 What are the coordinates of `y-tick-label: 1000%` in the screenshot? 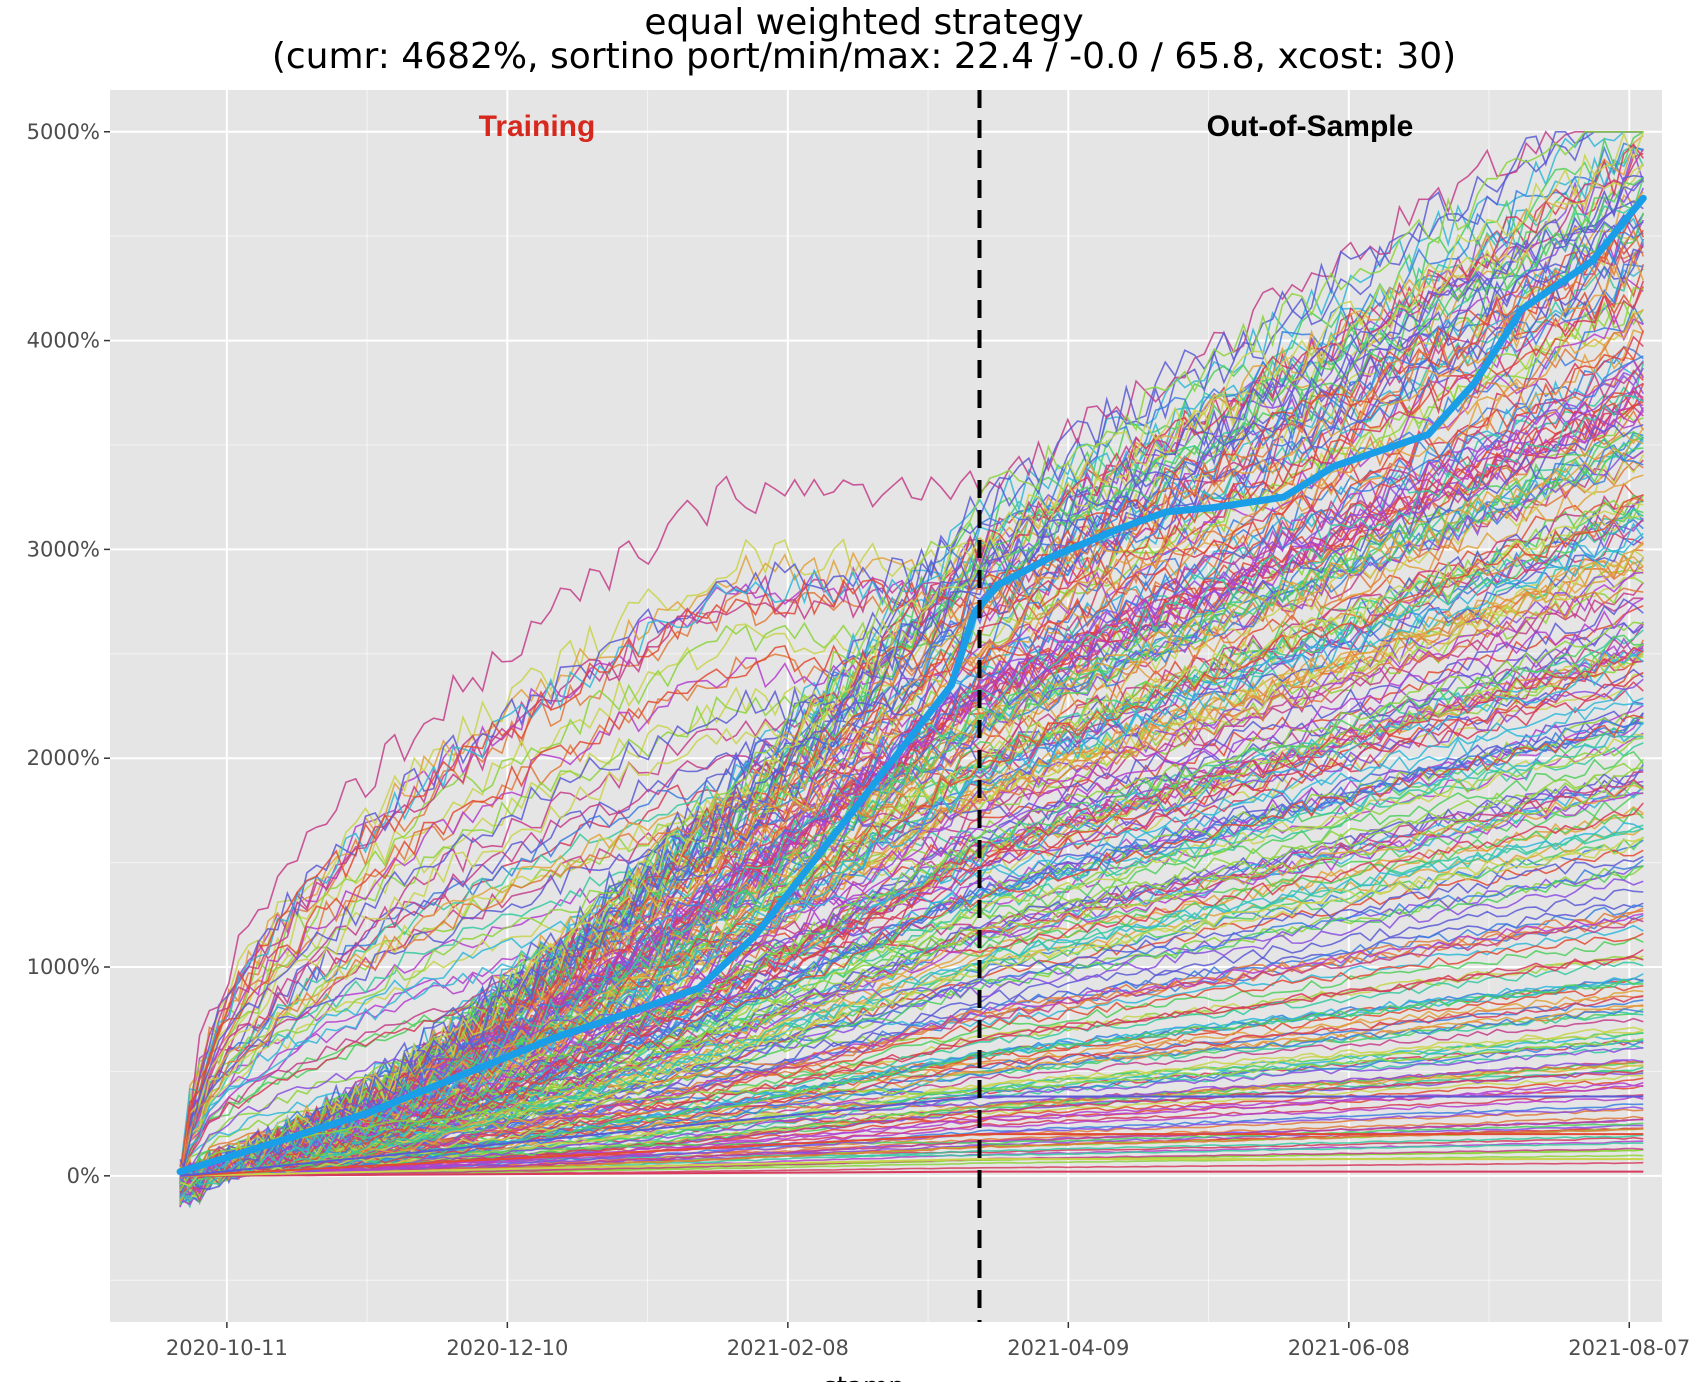 It's located at (63, 967).